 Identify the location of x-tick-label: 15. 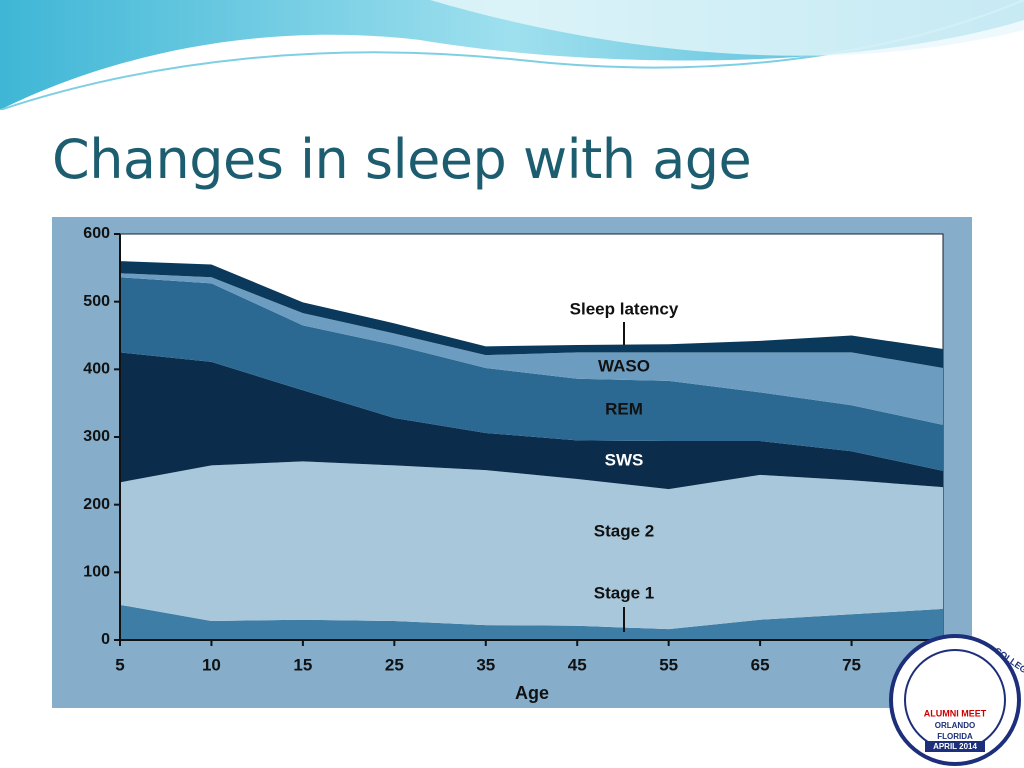
(302, 664).